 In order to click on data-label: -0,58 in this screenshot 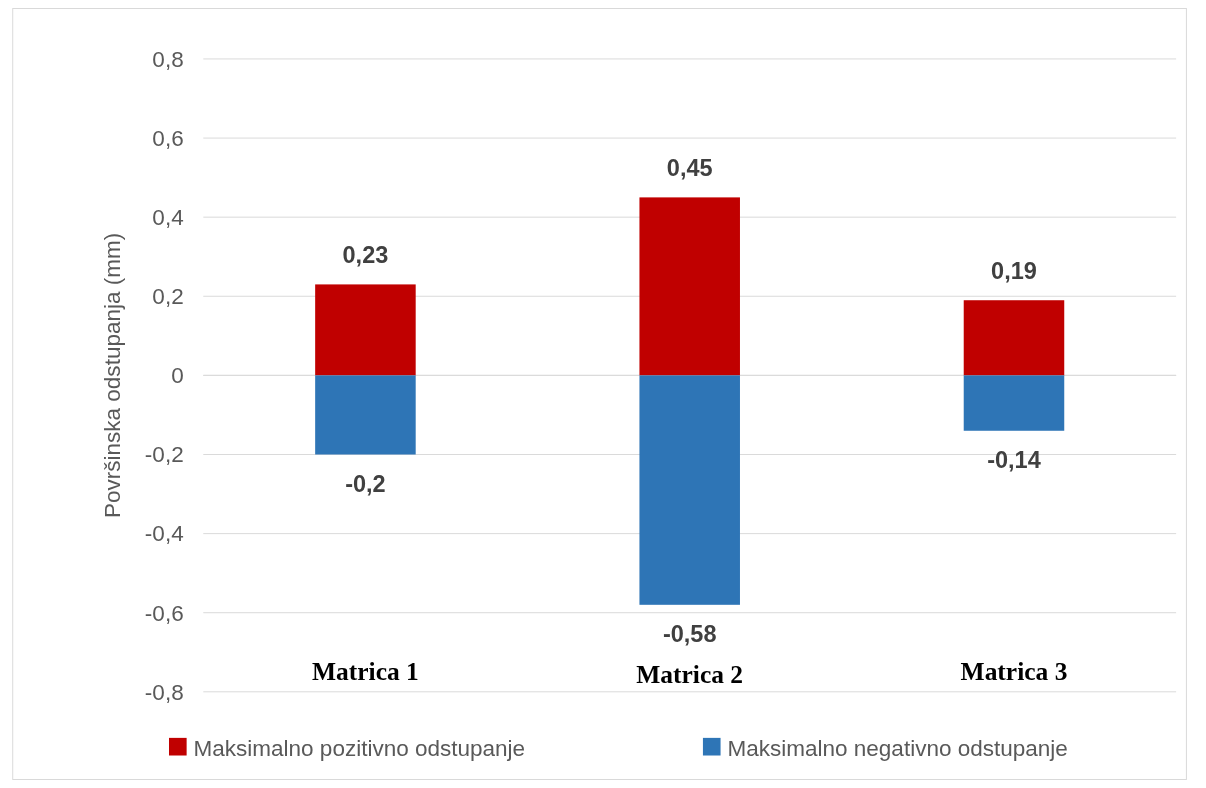, I will do `click(689, 634)`.